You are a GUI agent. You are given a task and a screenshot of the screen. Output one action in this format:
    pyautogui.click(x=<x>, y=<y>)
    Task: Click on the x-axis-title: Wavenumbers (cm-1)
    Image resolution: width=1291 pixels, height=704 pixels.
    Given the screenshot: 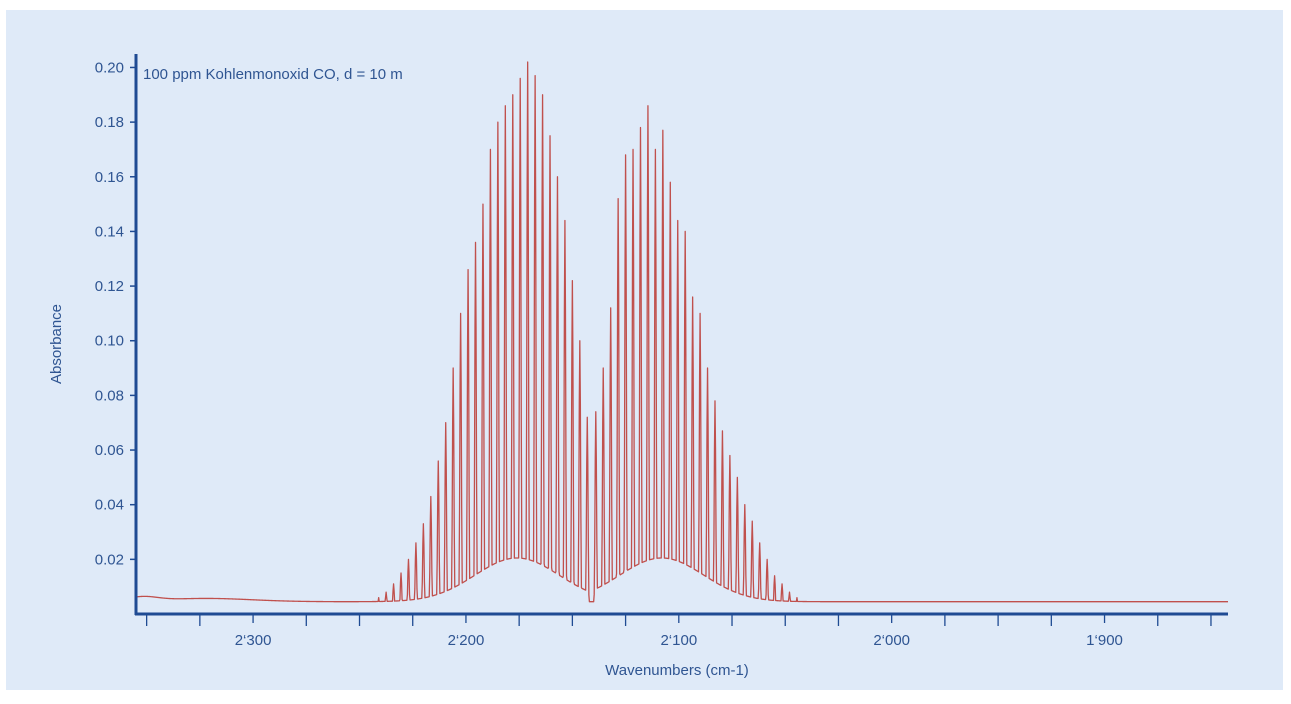 What is the action you would take?
    pyautogui.click(x=677, y=670)
    